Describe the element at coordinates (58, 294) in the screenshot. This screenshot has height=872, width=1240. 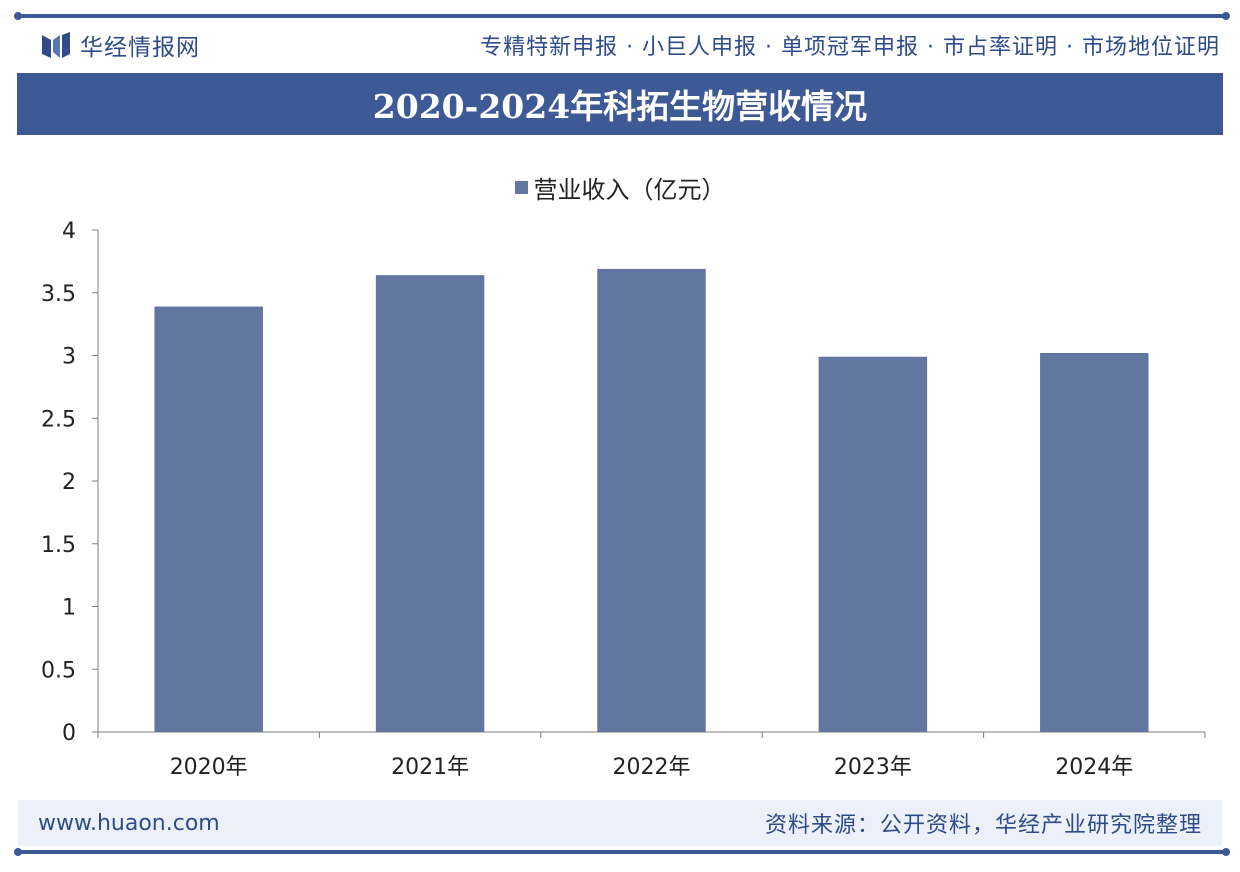
I see `y-tick-label: 3.5` at that location.